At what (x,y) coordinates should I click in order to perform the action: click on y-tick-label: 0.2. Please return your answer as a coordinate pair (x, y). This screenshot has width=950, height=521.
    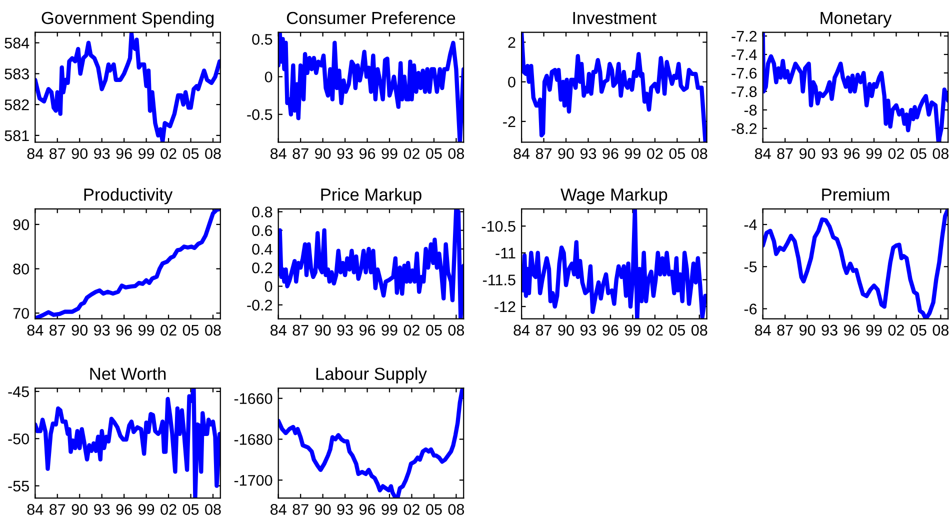
    Looking at the image, I should click on (262, 268).